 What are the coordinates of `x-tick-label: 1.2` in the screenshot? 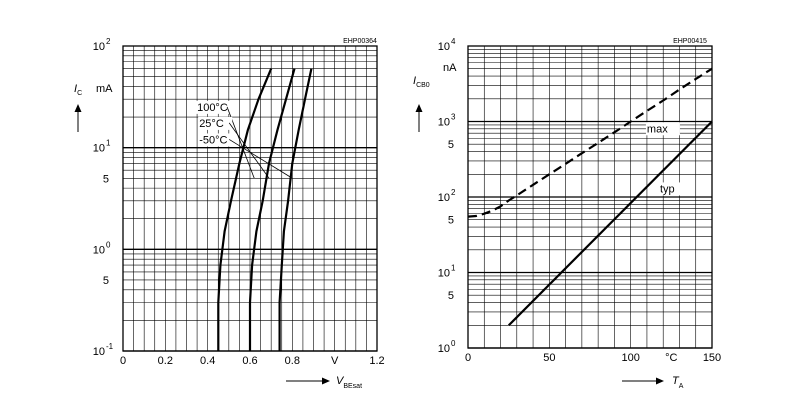 It's located at (376, 361).